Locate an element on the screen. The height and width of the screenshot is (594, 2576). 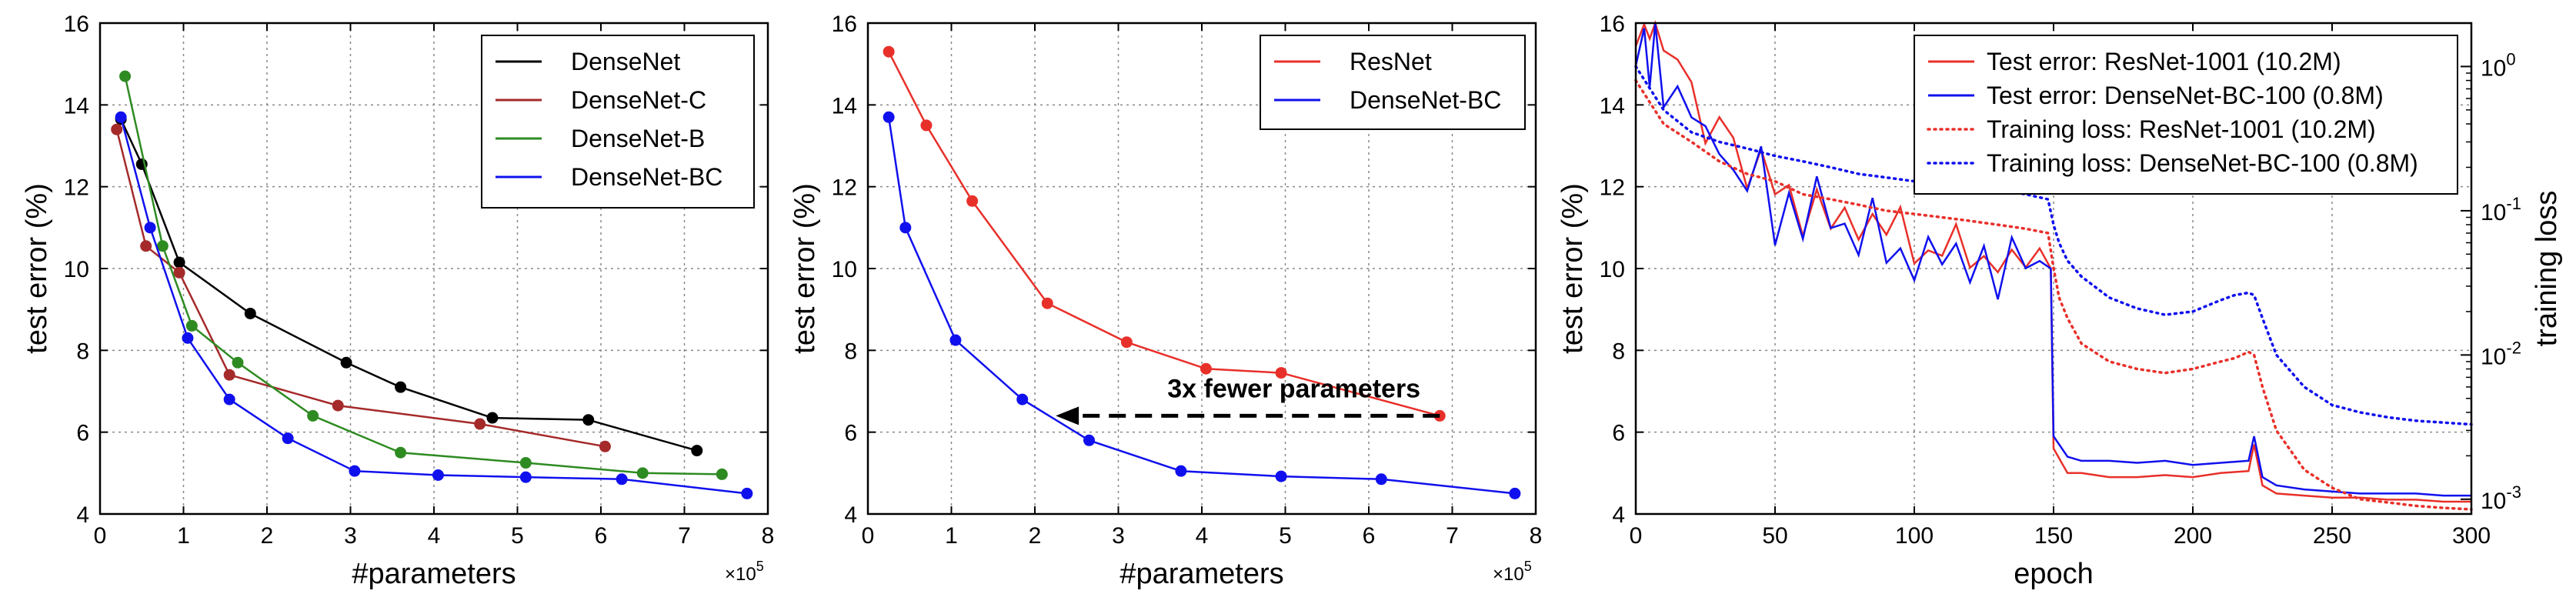
legend-label-2: DenseNet-BC is located at coordinates (1426, 100).